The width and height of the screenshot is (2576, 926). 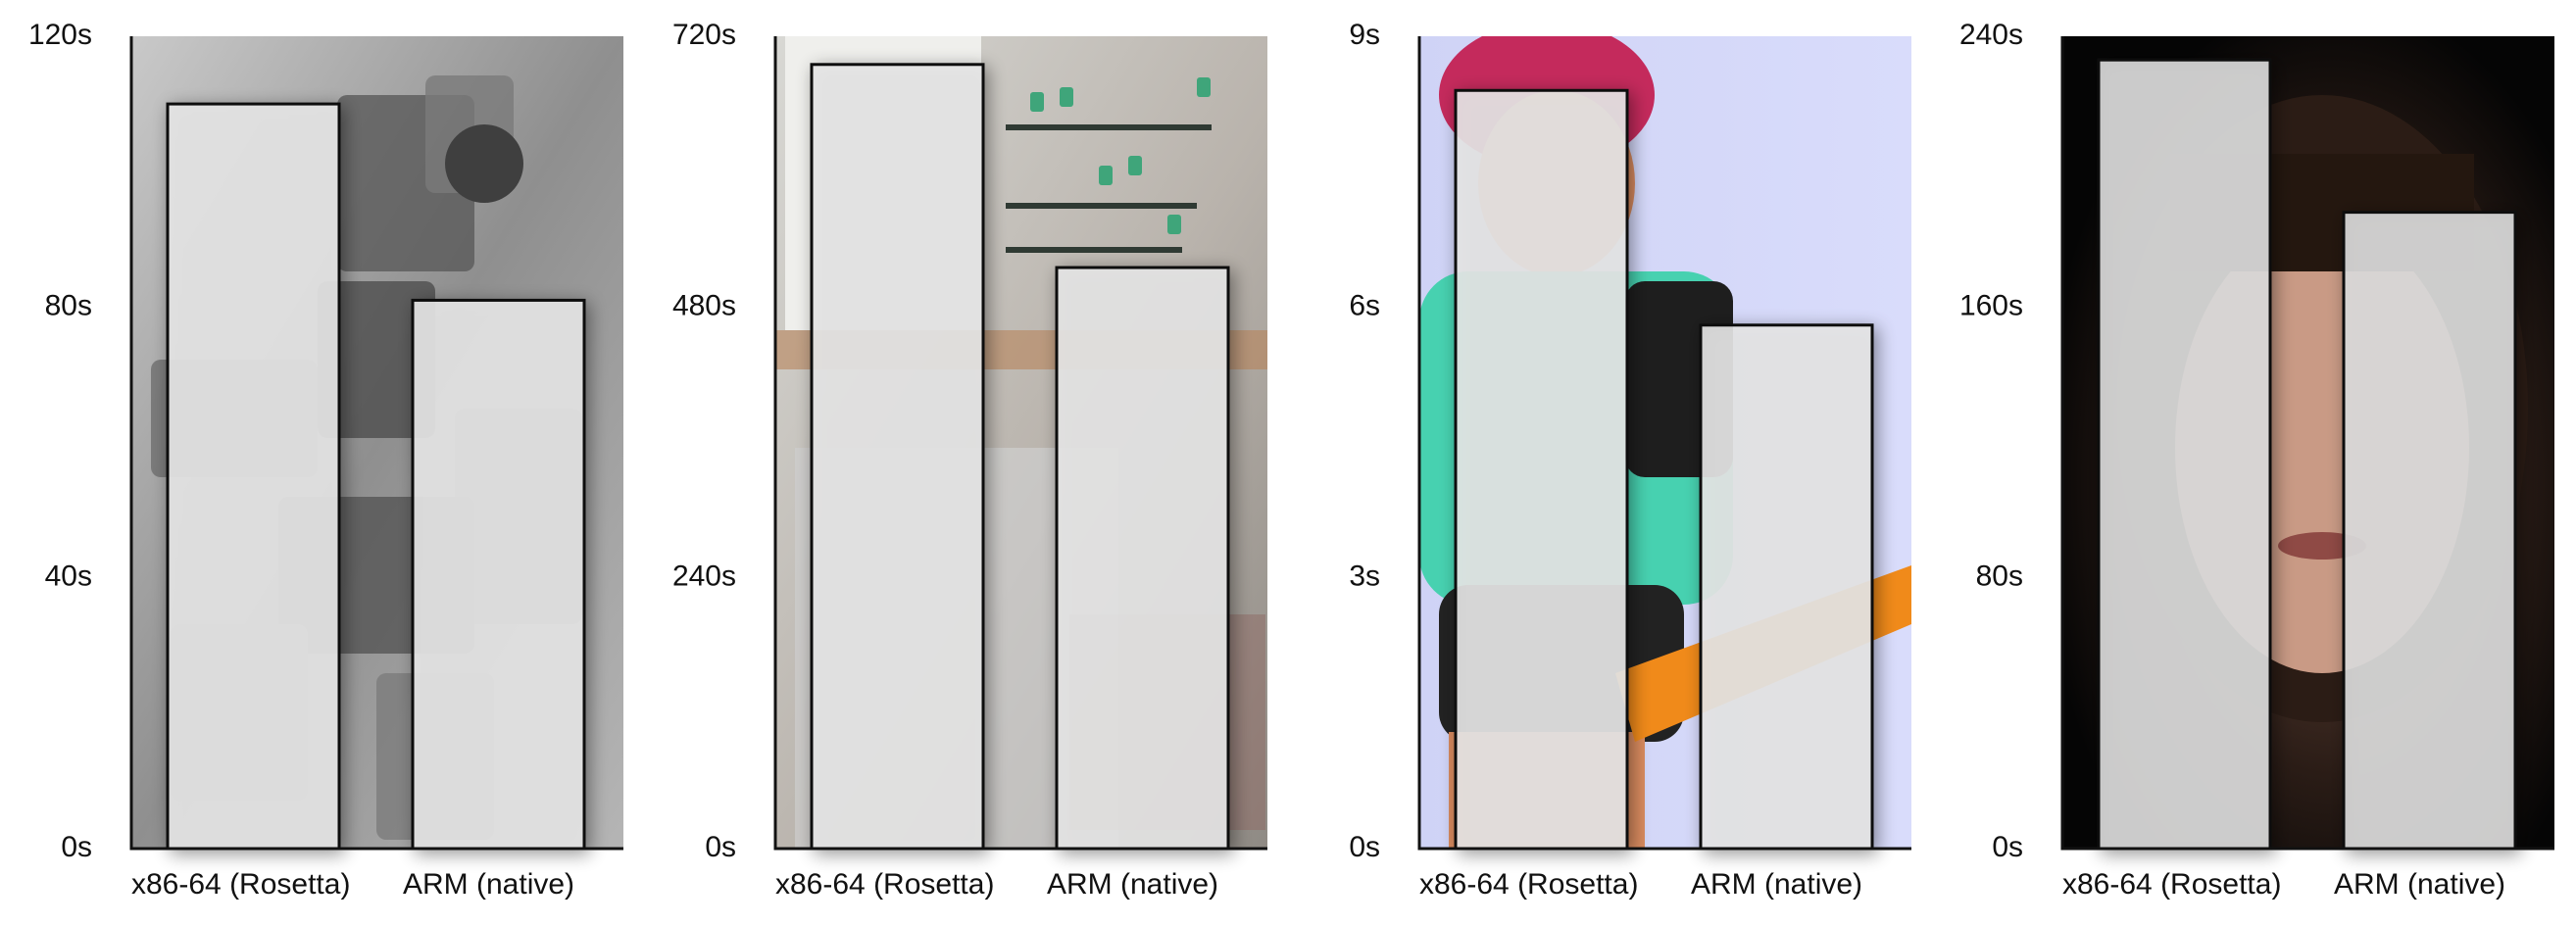 What do you see at coordinates (60, 35) in the screenshot?
I see `y-tick-label: 120s` at bounding box center [60, 35].